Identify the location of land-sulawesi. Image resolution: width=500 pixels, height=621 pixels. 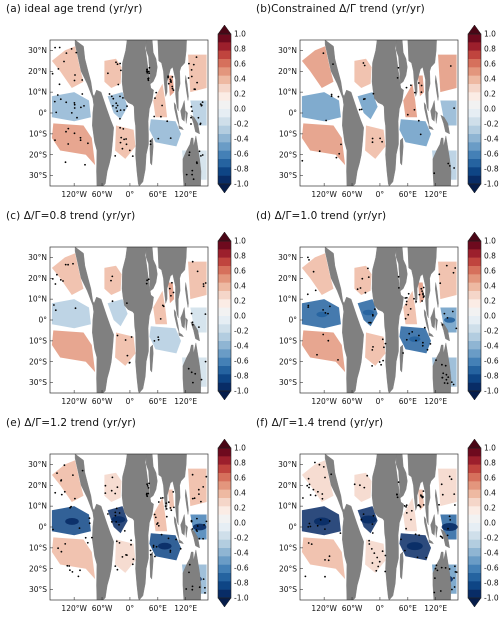
(186, 324).